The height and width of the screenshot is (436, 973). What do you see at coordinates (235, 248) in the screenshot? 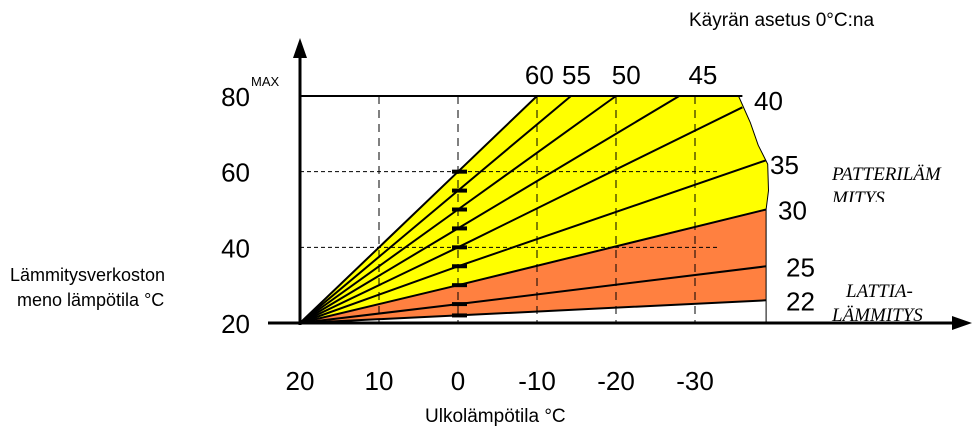
I see `y-tick-label: 40` at bounding box center [235, 248].